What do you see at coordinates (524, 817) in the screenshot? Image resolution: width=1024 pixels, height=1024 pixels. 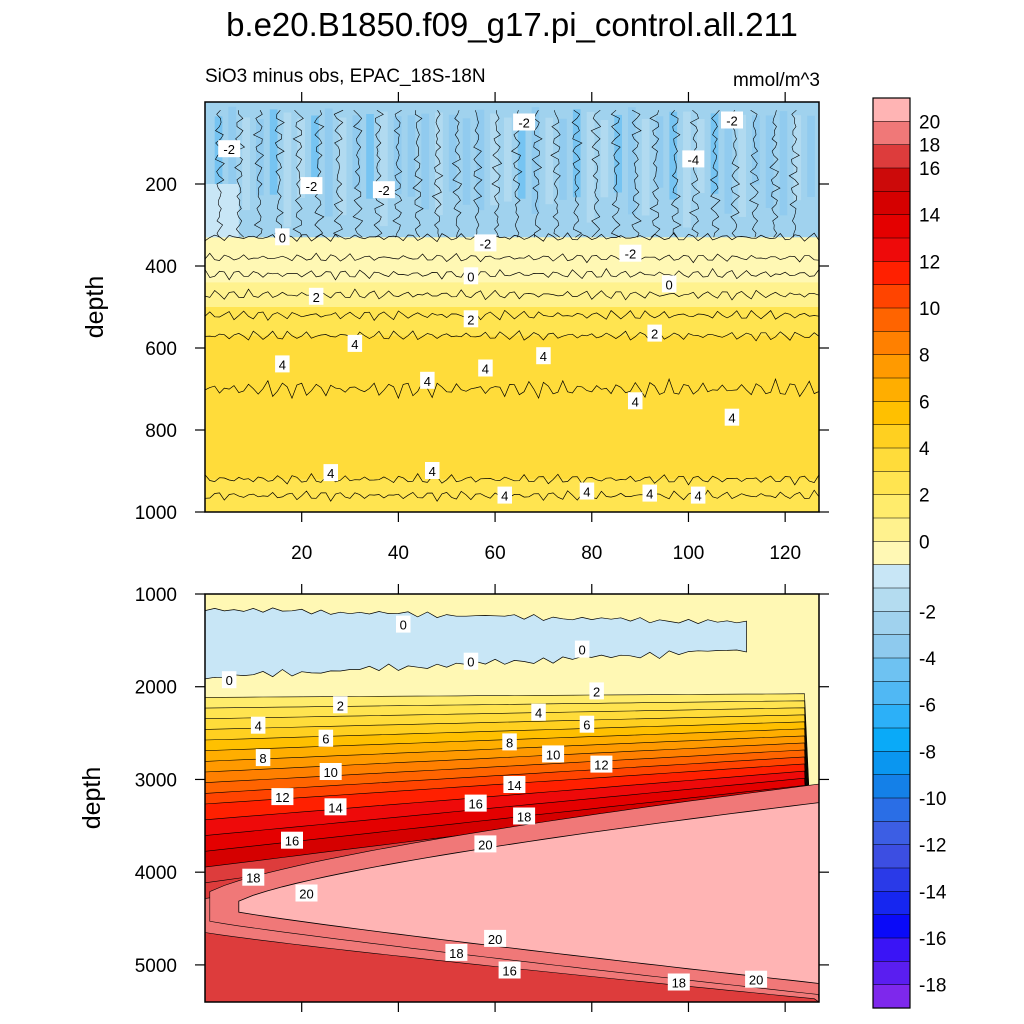 I see `lower-contour-label: 18` at bounding box center [524, 817].